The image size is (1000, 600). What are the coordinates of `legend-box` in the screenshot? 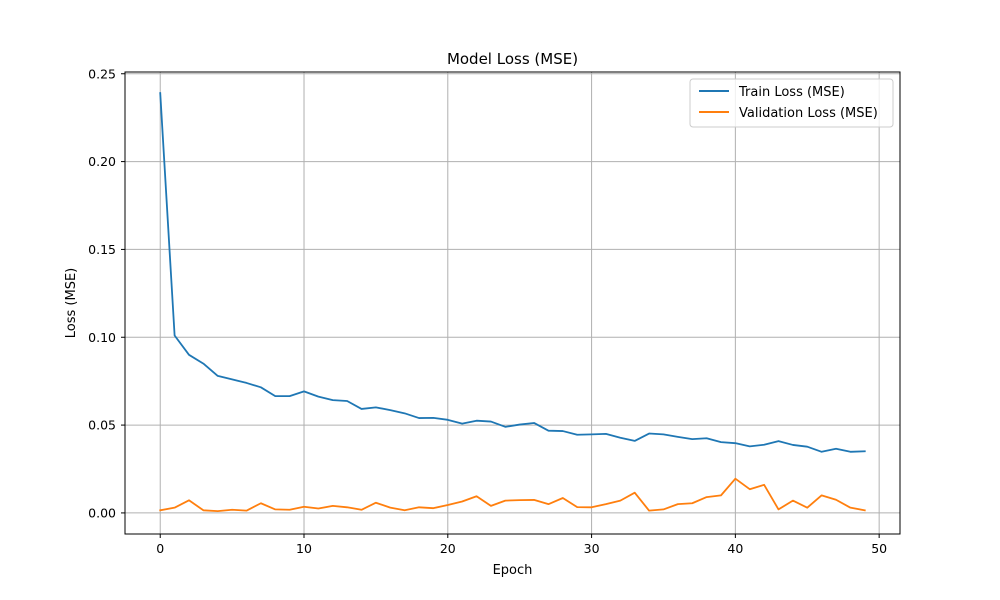 It's located at (791, 103).